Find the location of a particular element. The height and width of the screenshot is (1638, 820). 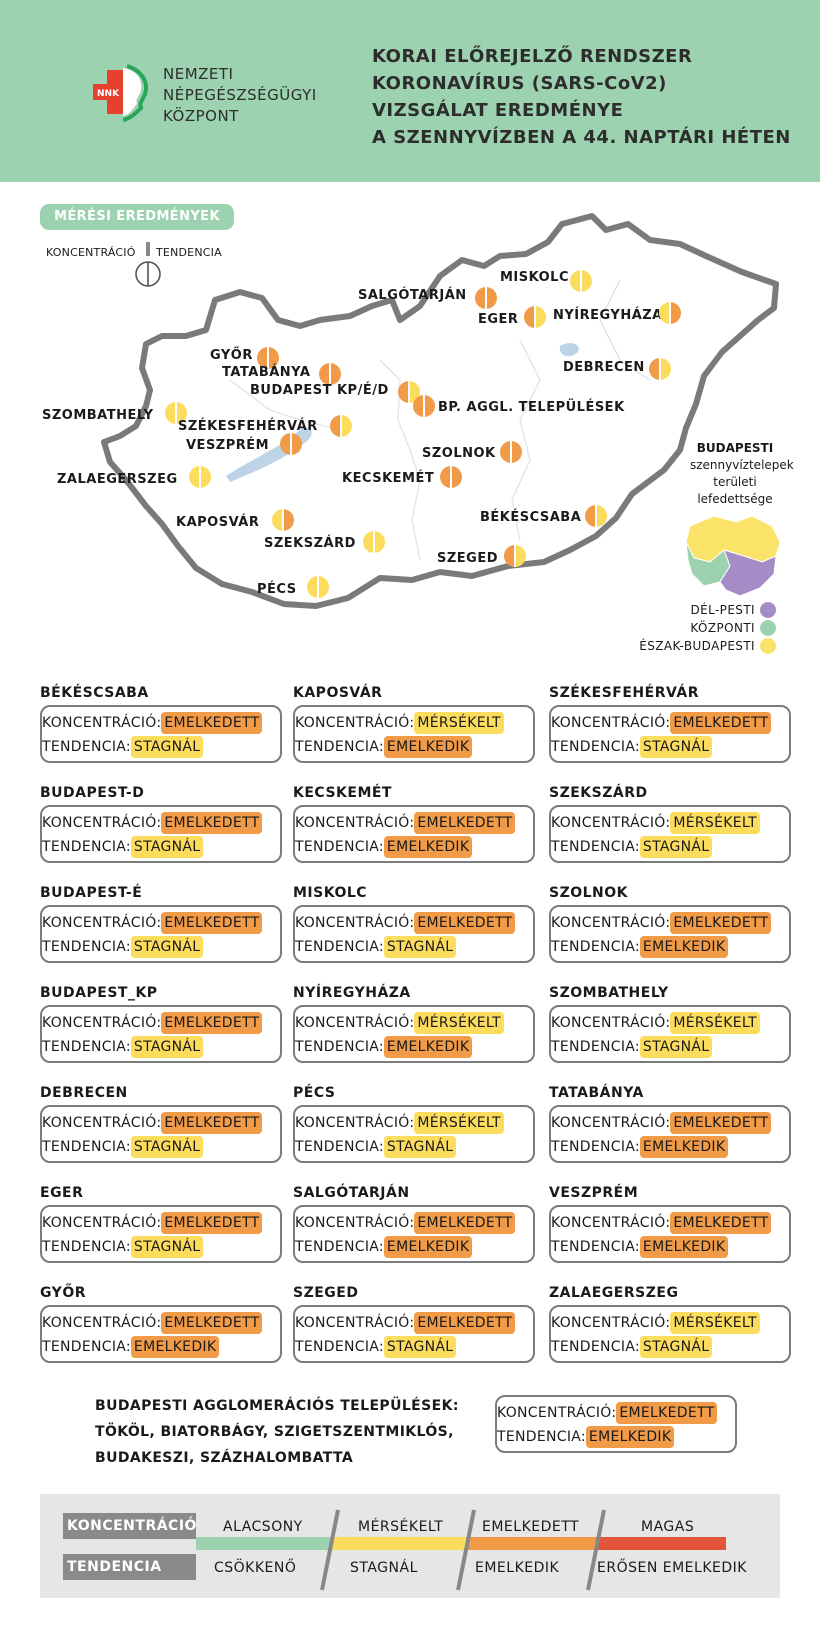

del-pesti-swatch is located at coordinates (768, 610).